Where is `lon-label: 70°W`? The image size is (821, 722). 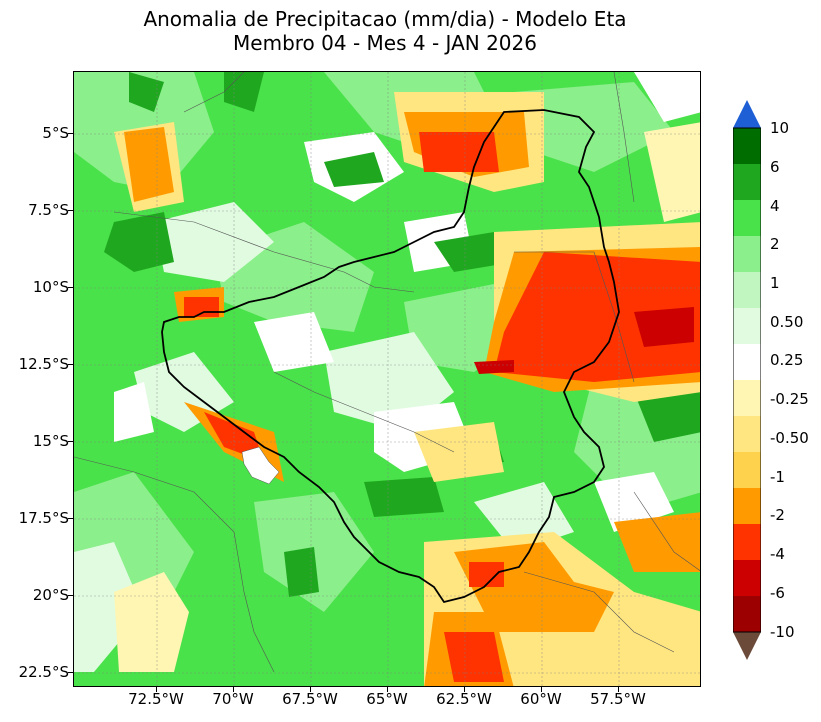 lon-label: 70°W is located at coordinates (233, 699).